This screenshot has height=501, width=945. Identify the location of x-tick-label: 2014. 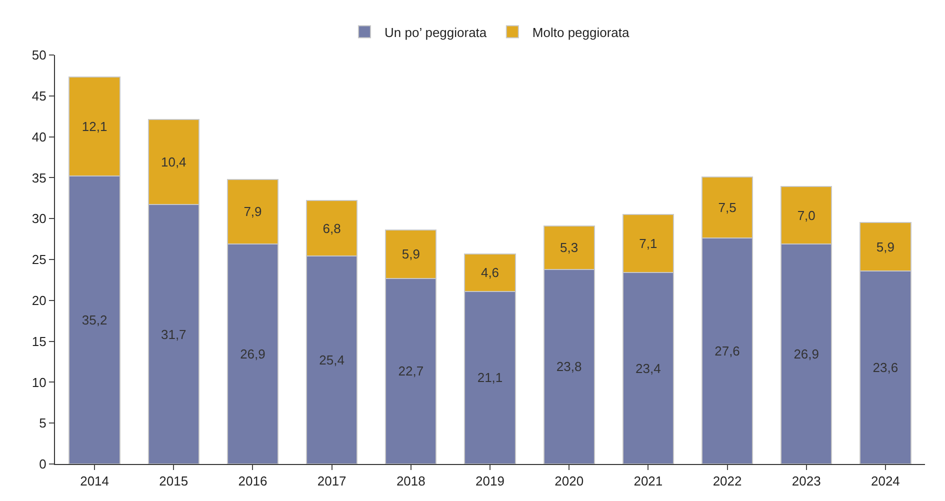
(95, 481).